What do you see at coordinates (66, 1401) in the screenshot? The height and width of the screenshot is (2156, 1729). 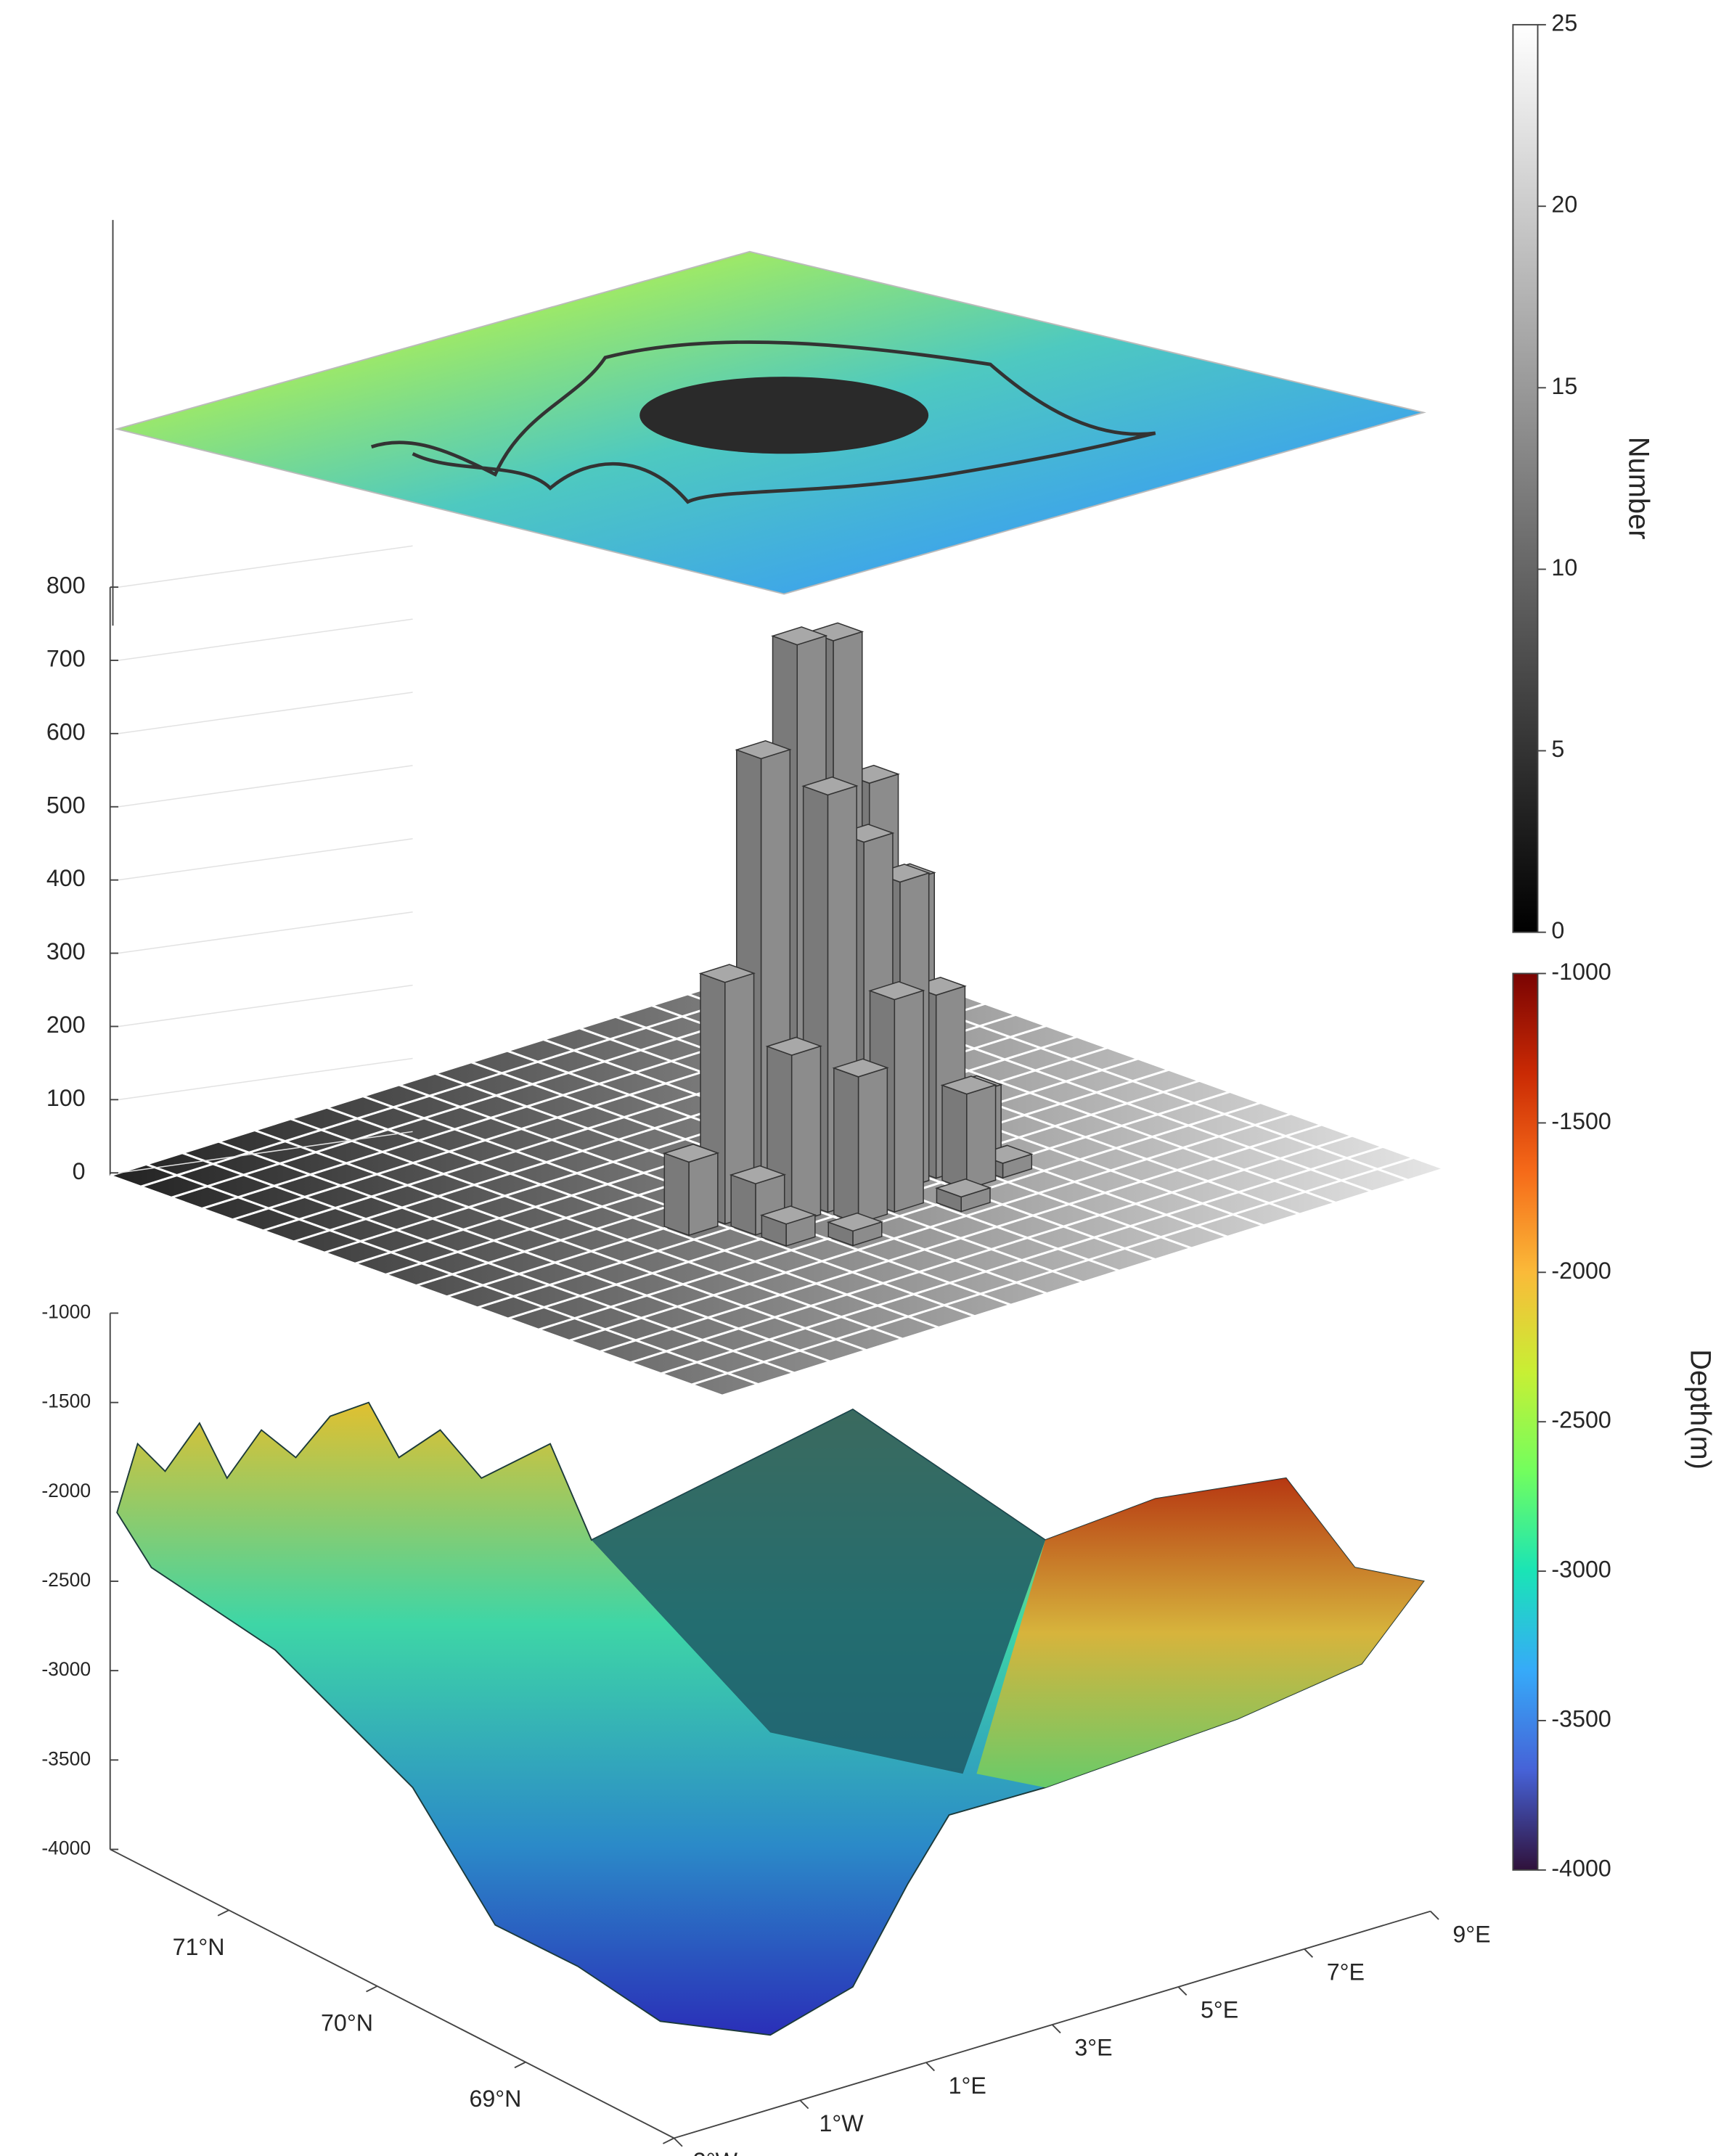 I see `depth-tick-label: -1500` at bounding box center [66, 1401].